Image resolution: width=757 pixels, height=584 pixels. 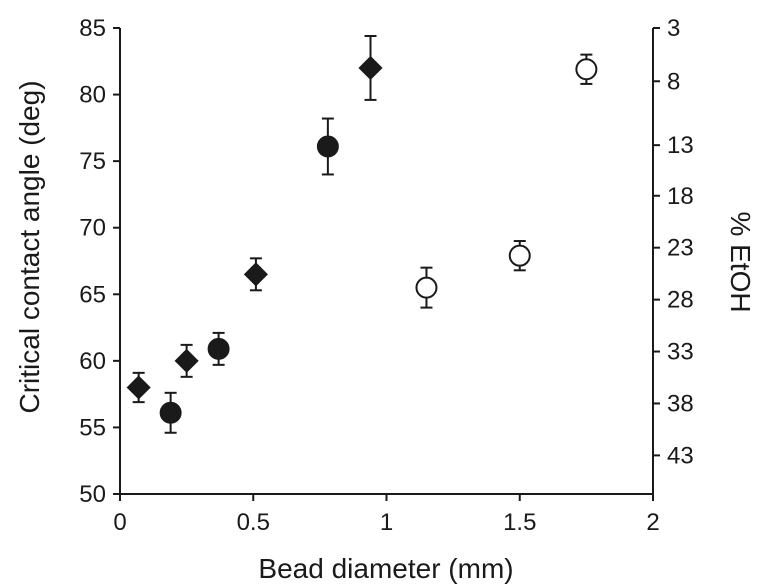 What do you see at coordinates (92, 95) in the screenshot?
I see `y-tick-label: 80` at bounding box center [92, 95].